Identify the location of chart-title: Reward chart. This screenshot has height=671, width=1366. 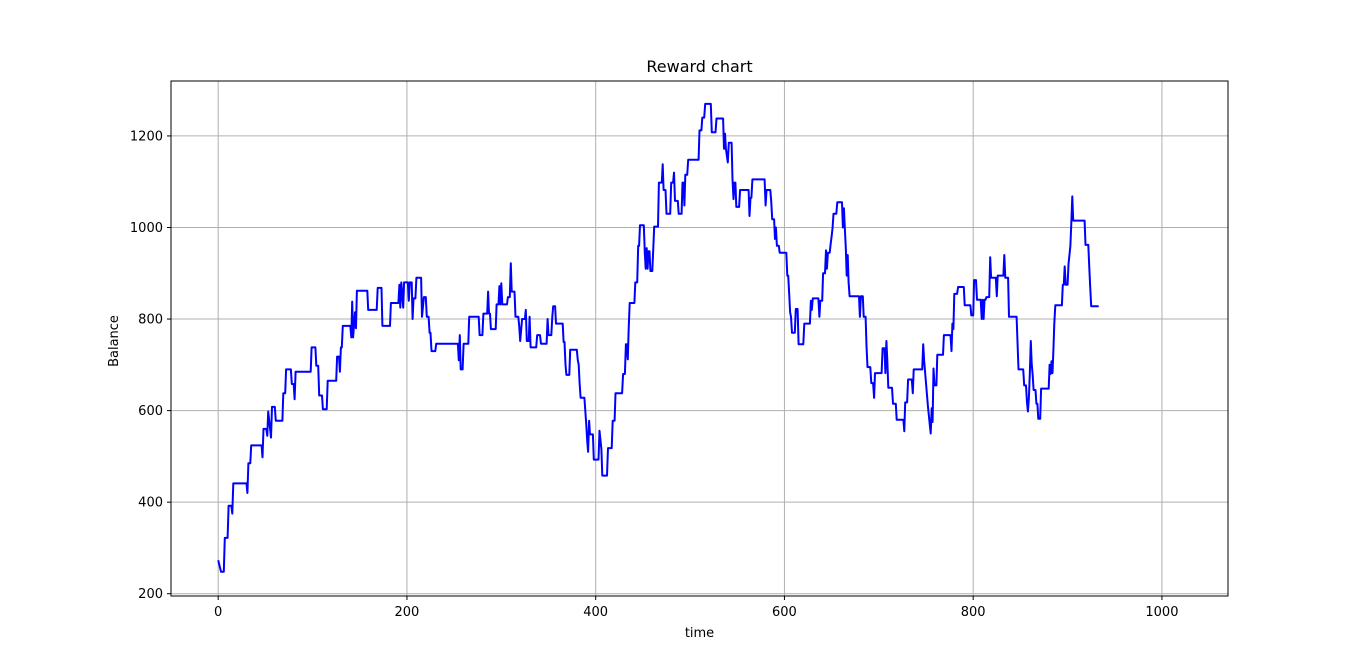
(699, 66).